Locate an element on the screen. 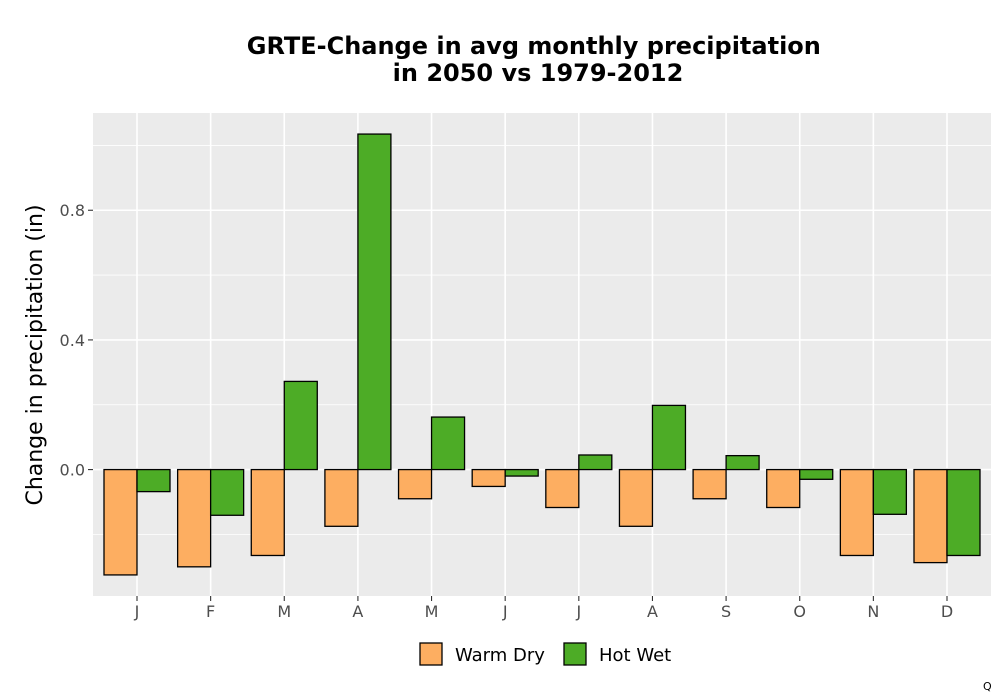 The image size is (1000, 700). y-axis-title: Change in precipitation (in) is located at coordinates (35, 354).